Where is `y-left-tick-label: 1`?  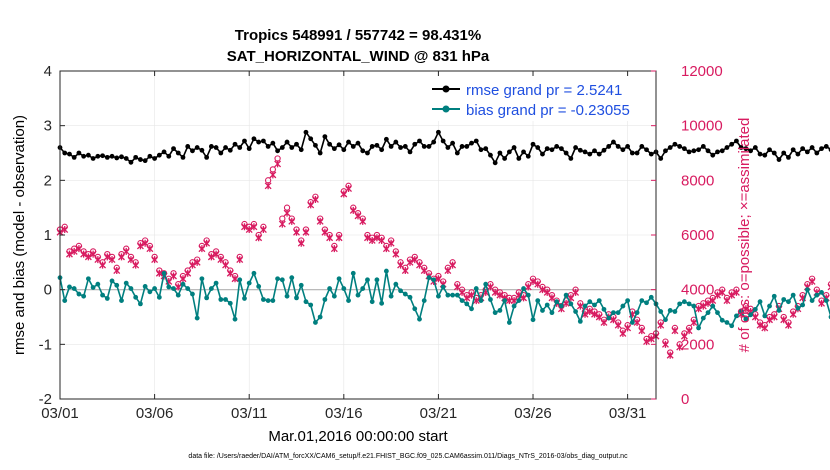
y-left-tick-label: 1 is located at coordinates (48, 235).